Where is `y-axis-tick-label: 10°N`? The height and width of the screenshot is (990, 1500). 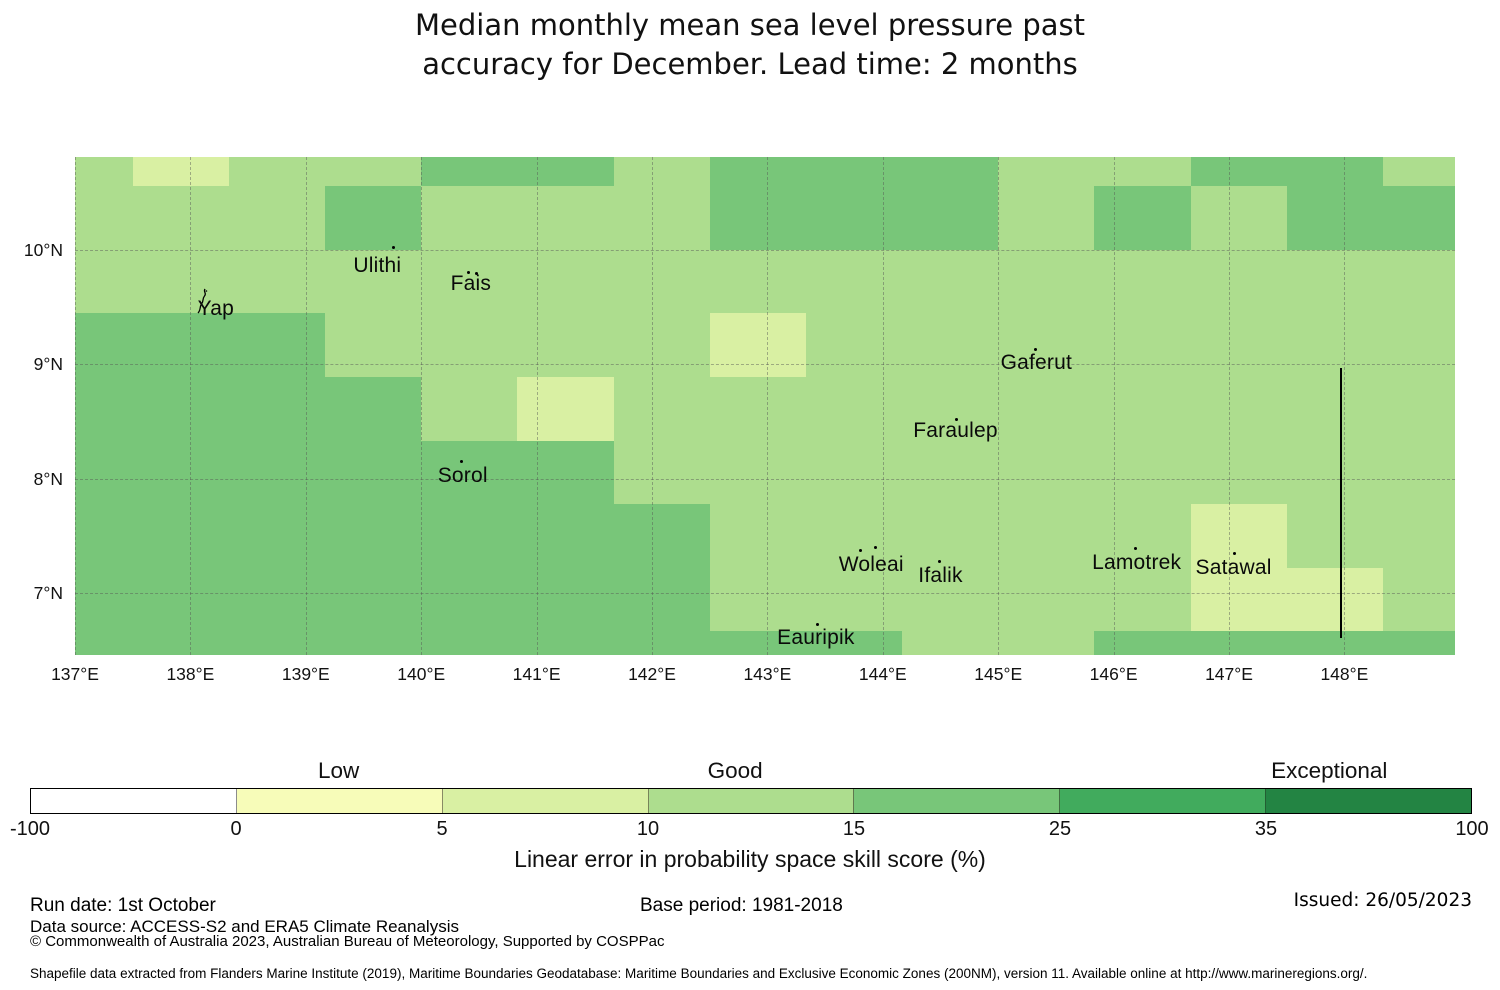
y-axis-tick-label: 10°N is located at coordinates (43, 249).